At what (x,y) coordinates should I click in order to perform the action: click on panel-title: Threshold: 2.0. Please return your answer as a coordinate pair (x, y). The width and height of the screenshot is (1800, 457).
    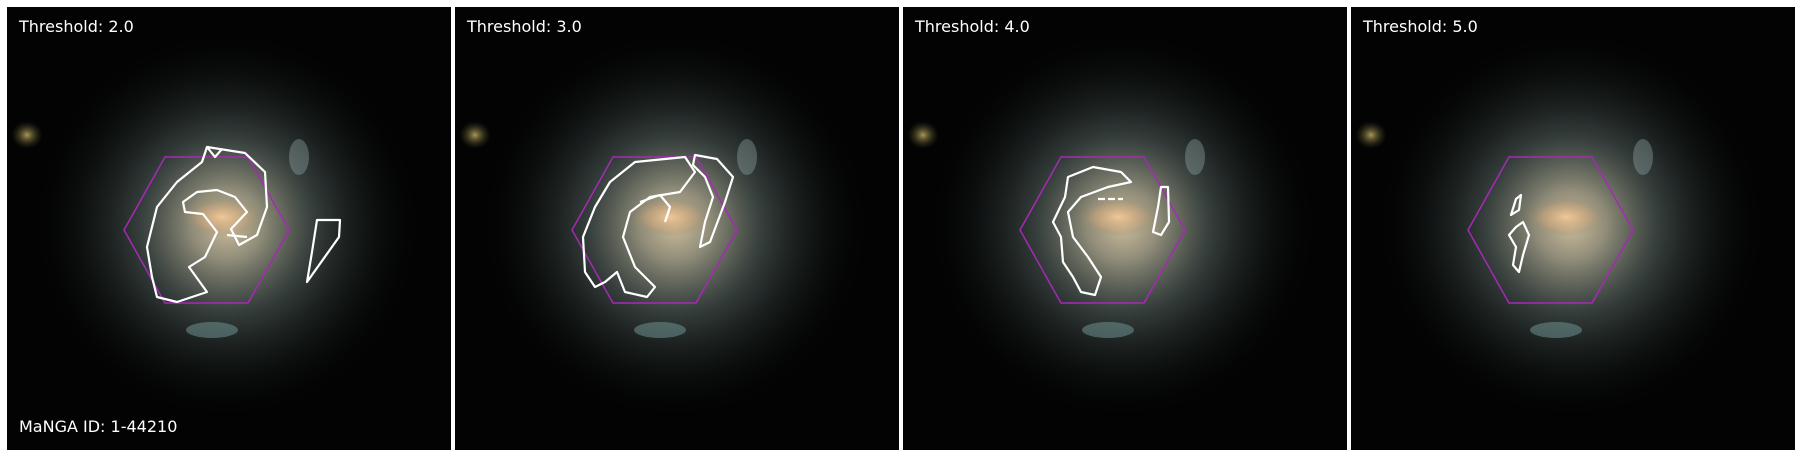
    Looking at the image, I should click on (76, 26).